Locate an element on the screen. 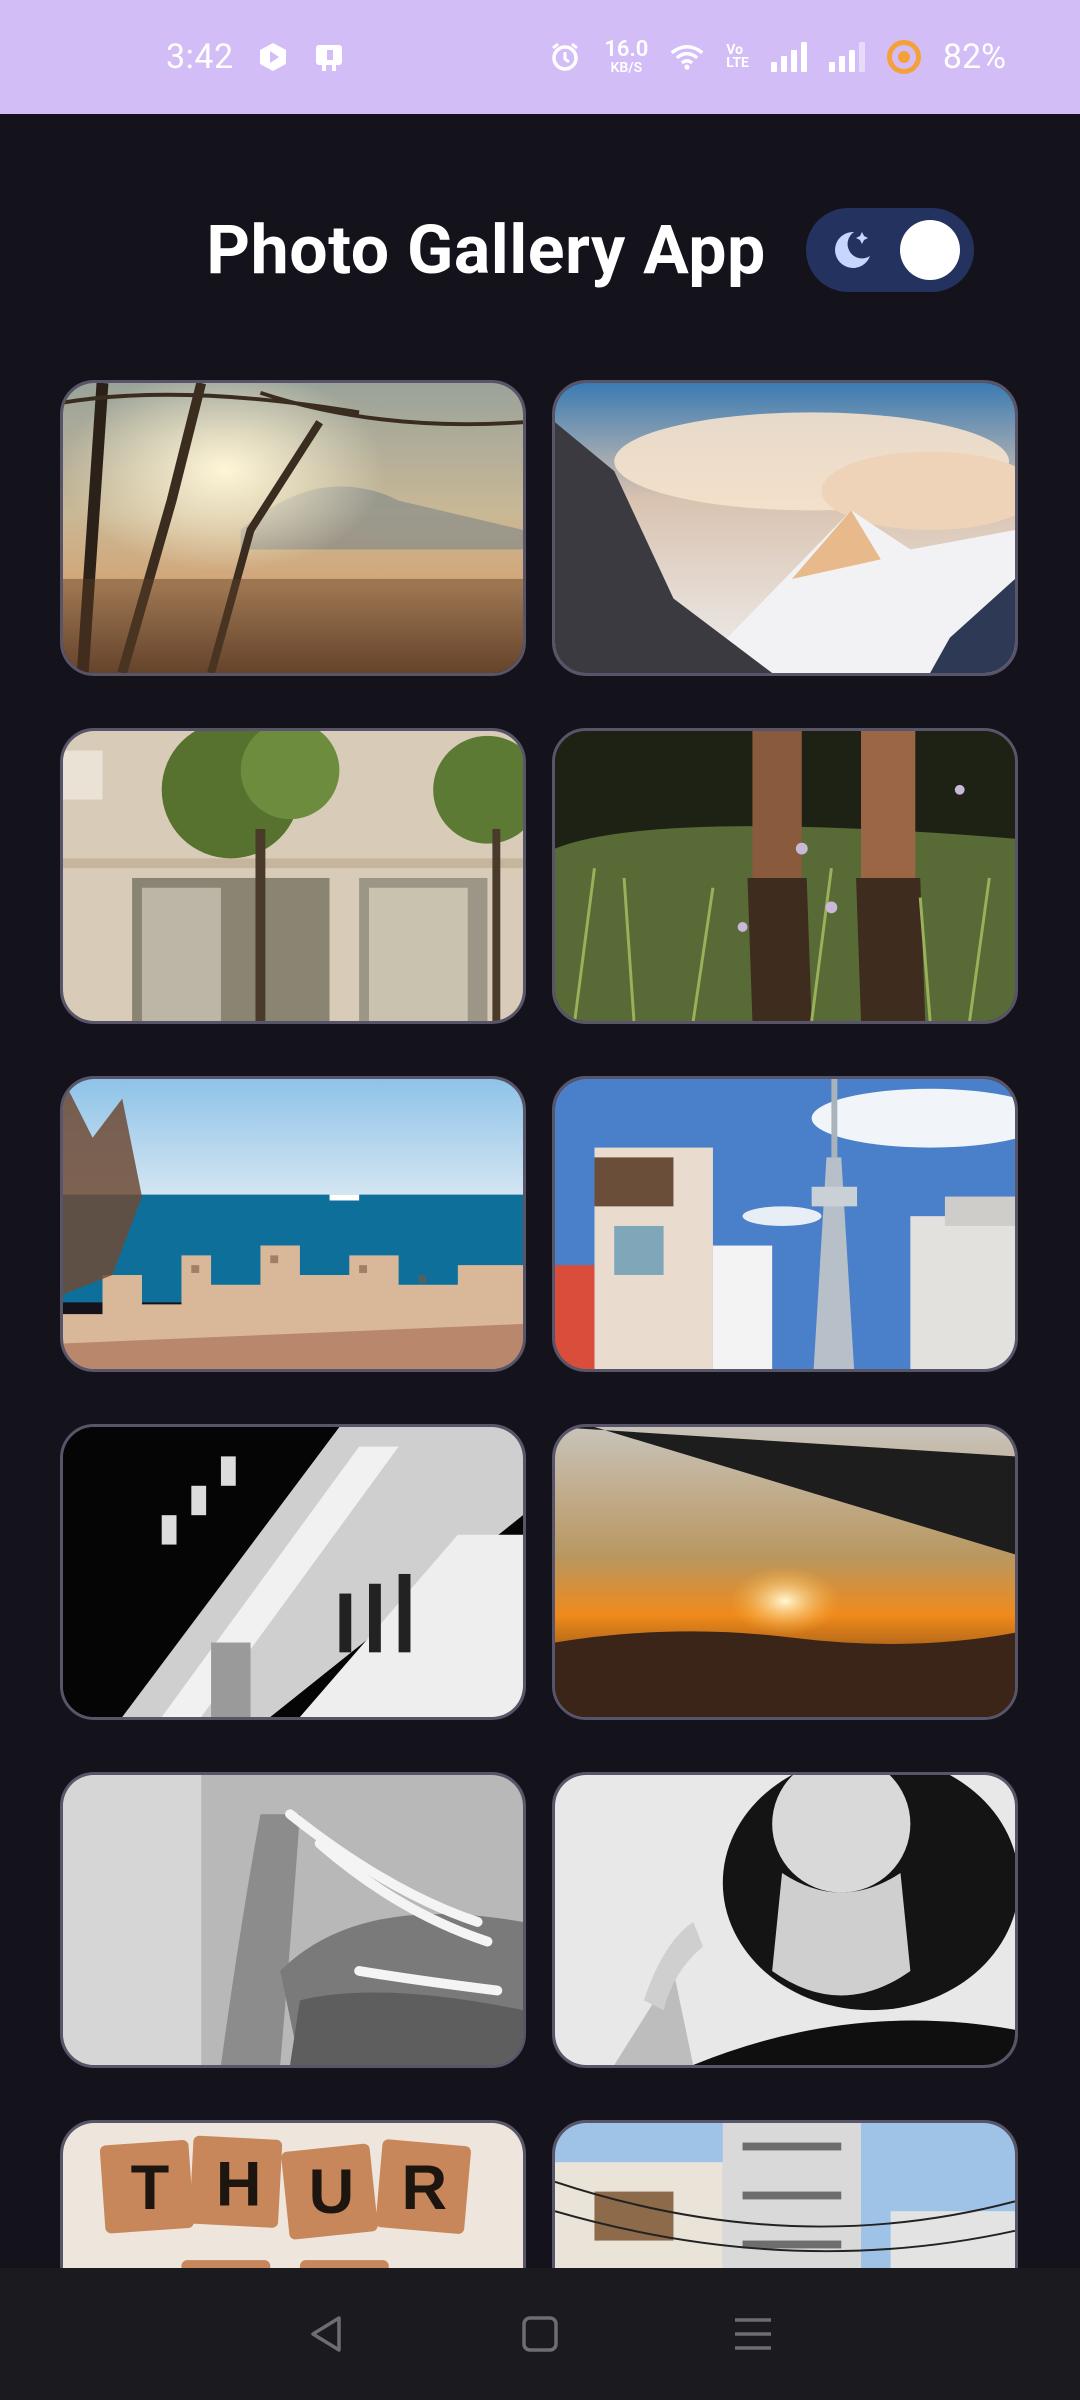  alarm-icon is located at coordinates (565, 57).